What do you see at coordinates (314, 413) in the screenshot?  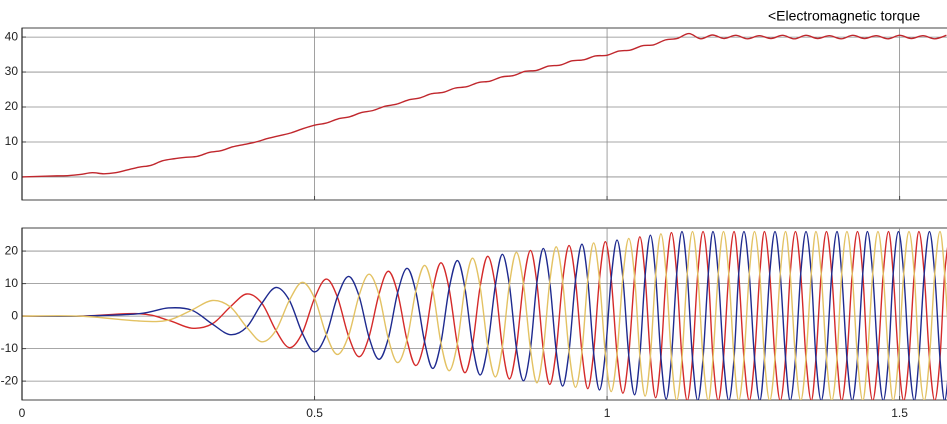 I see `x-tick-label: 0.5` at bounding box center [314, 413].